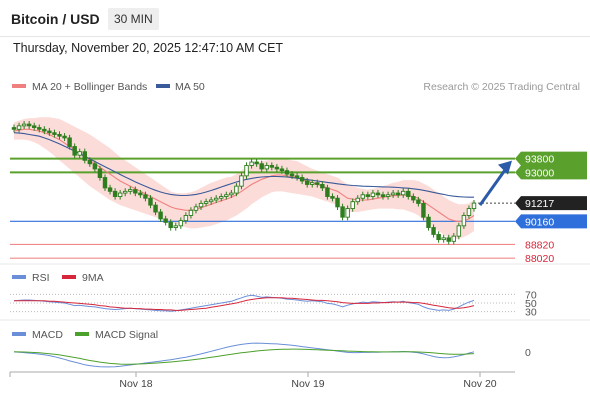 The width and height of the screenshot is (590, 400). What do you see at coordinates (531, 304) in the screenshot?
I see `rsi-tick-50: 50` at bounding box center [531, 304].